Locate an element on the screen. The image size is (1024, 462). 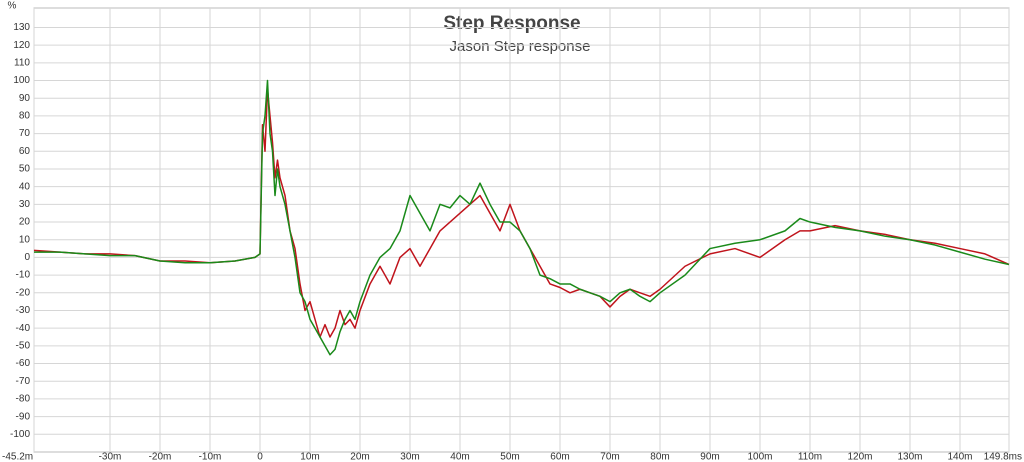
y-tick-label: -80 is located at coordinates (23, 399).